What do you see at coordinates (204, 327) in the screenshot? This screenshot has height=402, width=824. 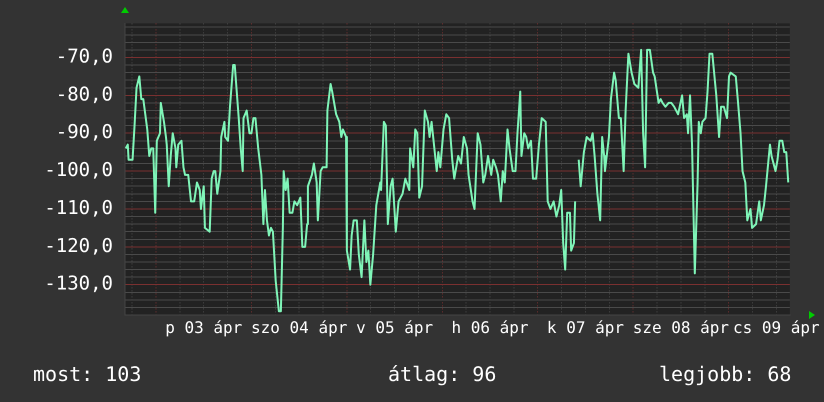 I see `x-tick-label: p 03 ápr` at bounding box center [204, 327].